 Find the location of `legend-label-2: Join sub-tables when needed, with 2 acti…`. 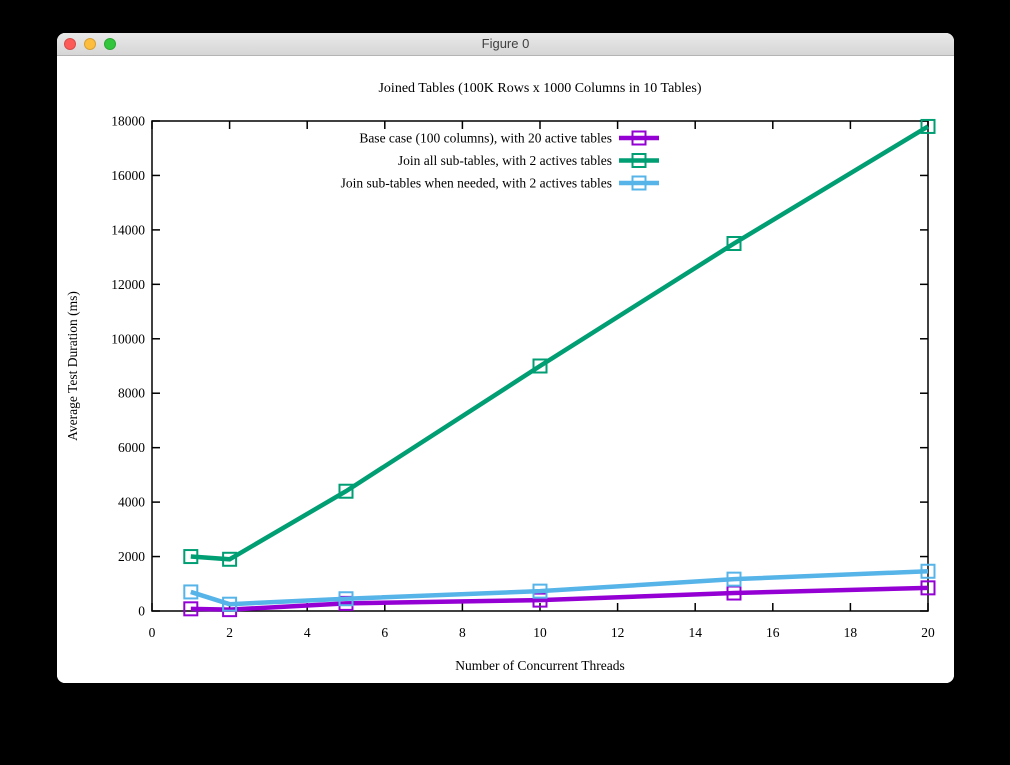

legend-label-2: Join sub-tables when needed, with 2 acti… is located at coordinates (476, 183).